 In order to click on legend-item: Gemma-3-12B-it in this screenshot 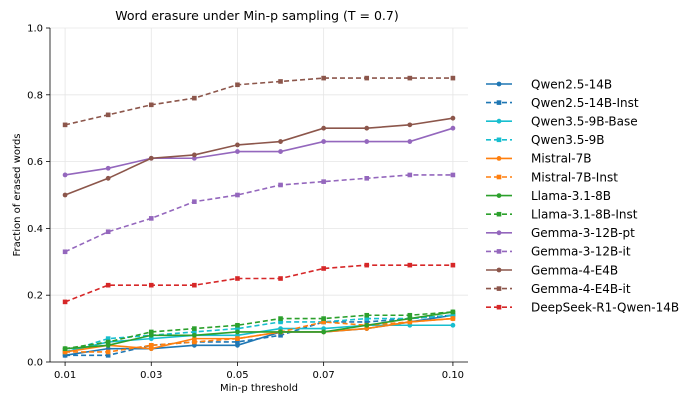, I will do `click(558, 252)`.